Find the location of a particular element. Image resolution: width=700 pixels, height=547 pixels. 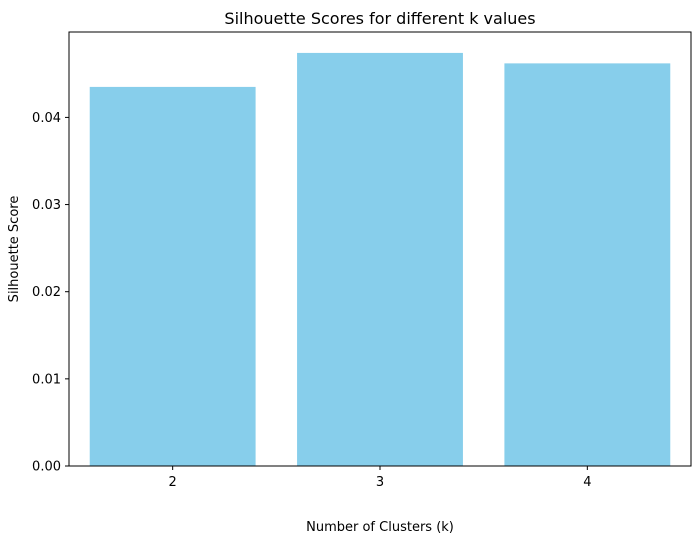

y-tick-label-1: 0.01 is located at coordinates (46, 379).